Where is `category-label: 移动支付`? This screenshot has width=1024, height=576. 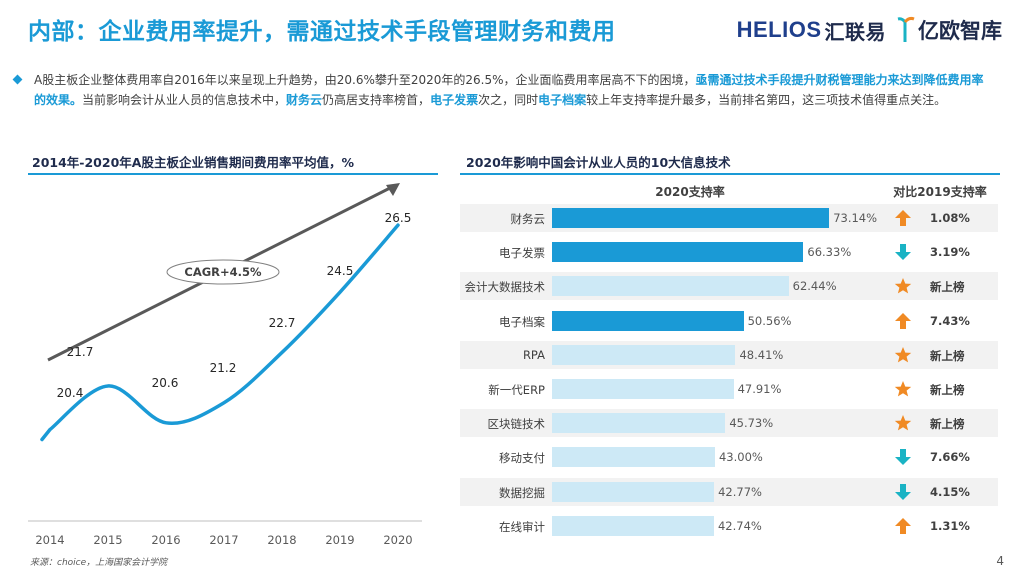 category-label: 移动支付 is located at coordinates (522, 458).